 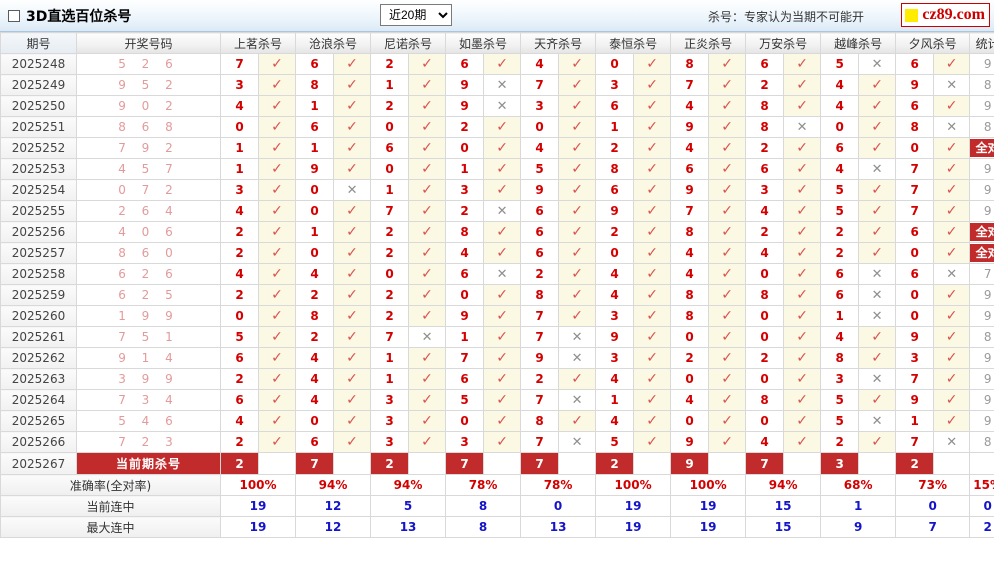 What do you see at coordinates (952, 316) in the screenshot?
I see `cell-result-9: ✓` at bounding box center [952, 316].